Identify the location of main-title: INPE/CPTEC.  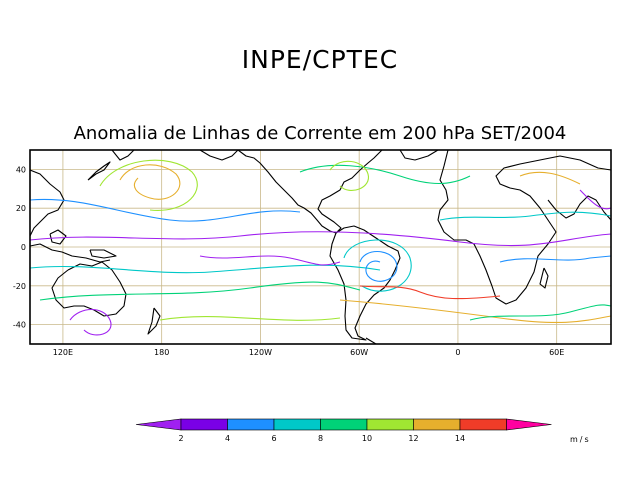
(320, 59).